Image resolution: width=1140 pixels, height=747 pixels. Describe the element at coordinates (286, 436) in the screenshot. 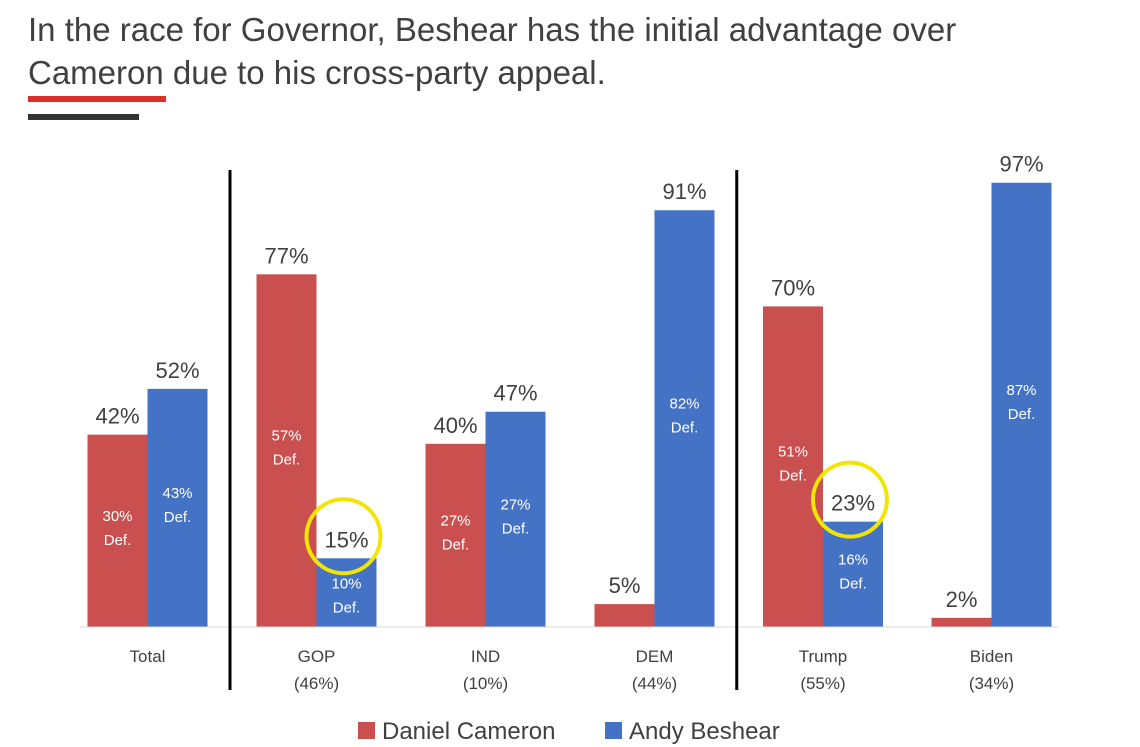

I see `definite-label: 57%` at that location.